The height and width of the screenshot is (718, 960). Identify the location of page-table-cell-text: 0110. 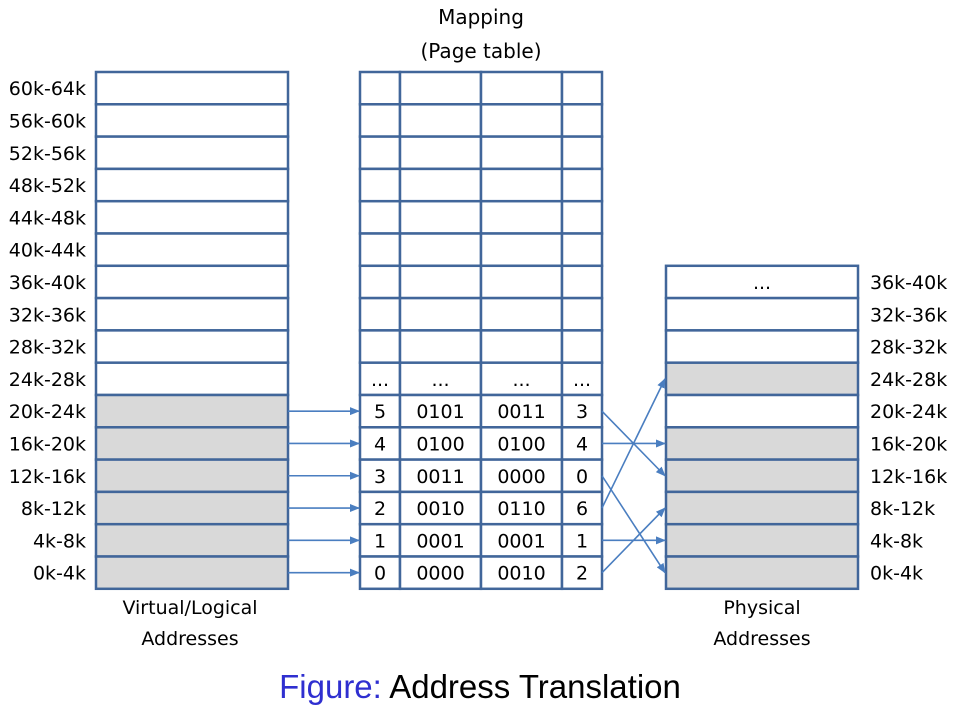
(521, 509).